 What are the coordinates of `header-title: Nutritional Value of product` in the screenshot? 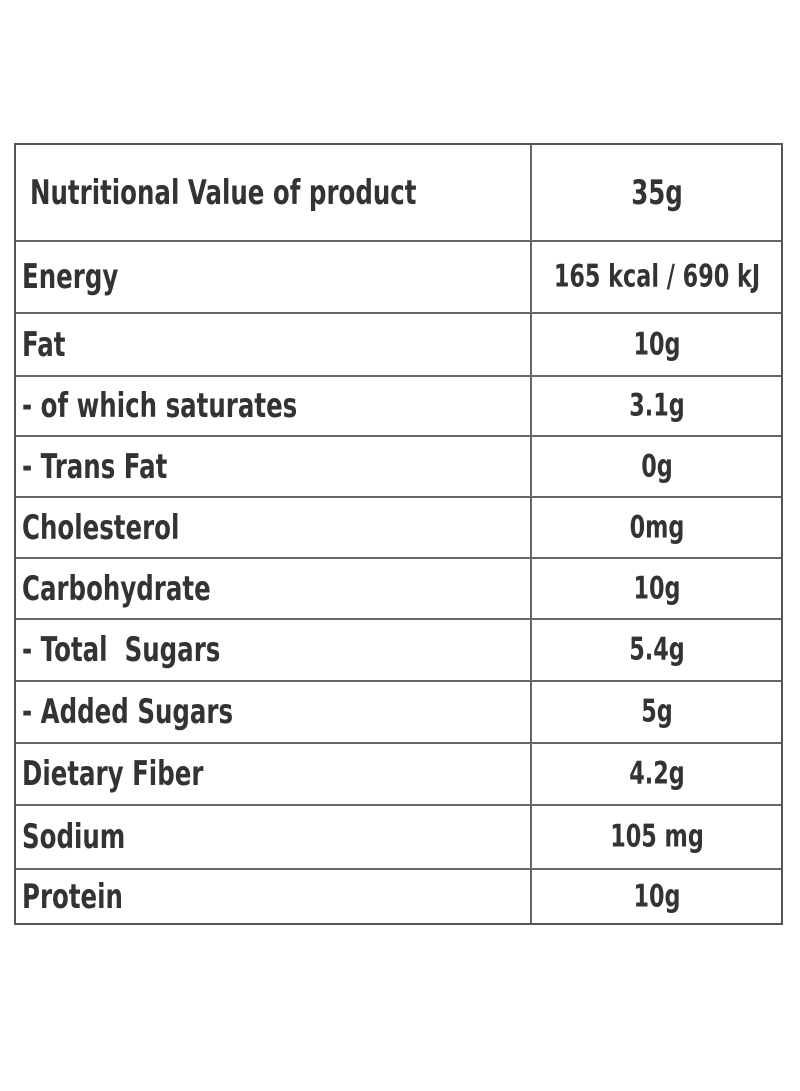 It's located at (223, 192).